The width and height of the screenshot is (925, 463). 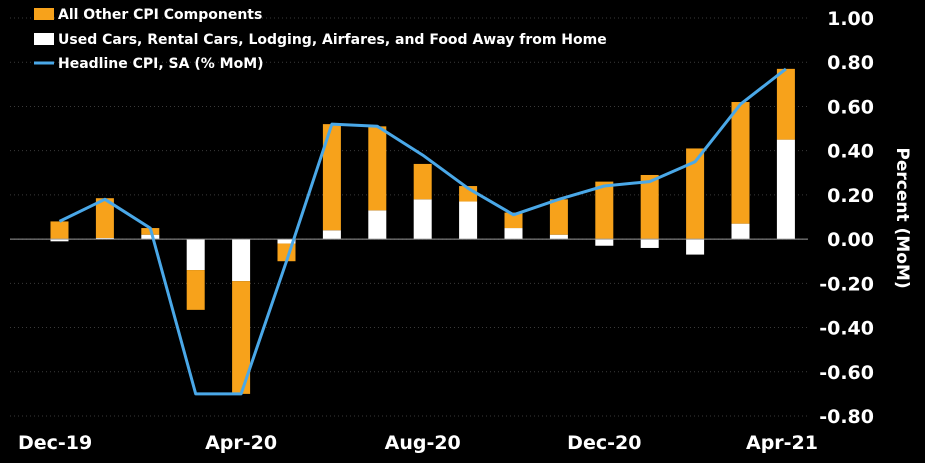 I want to click on y-tick-label: 0.40, so click(x=850, y=152).